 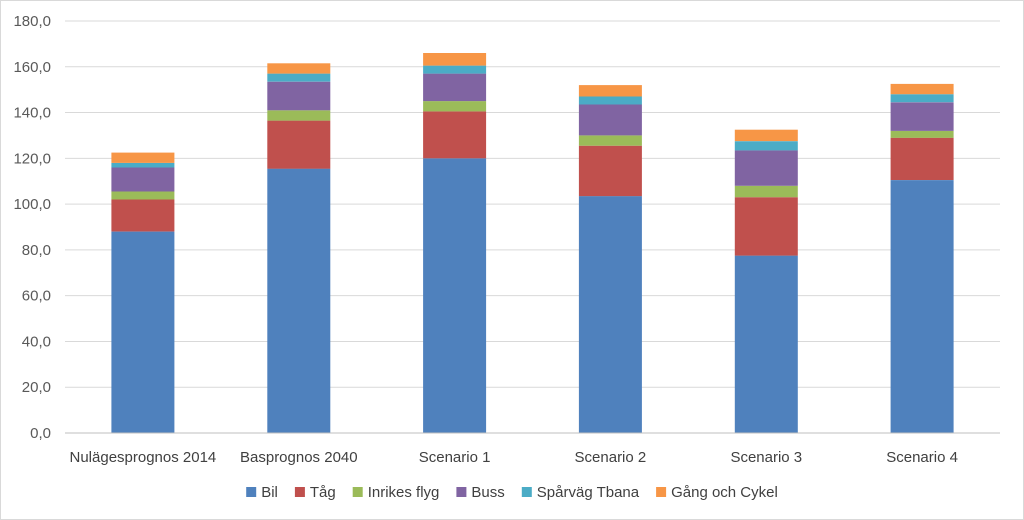 What do you see at coordinates (143, 457) in the screenshot?
I see `x-category-label: Nulägesprognos 2014` at bounding box center [143, 457].